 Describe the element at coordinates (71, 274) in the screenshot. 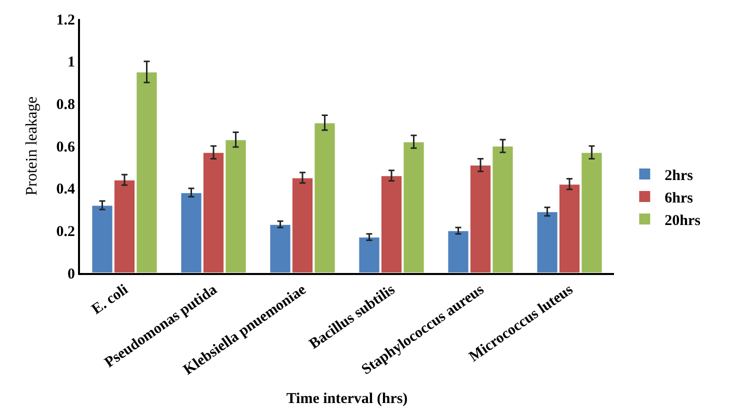

I see `y-tick-label: 0` at that location.